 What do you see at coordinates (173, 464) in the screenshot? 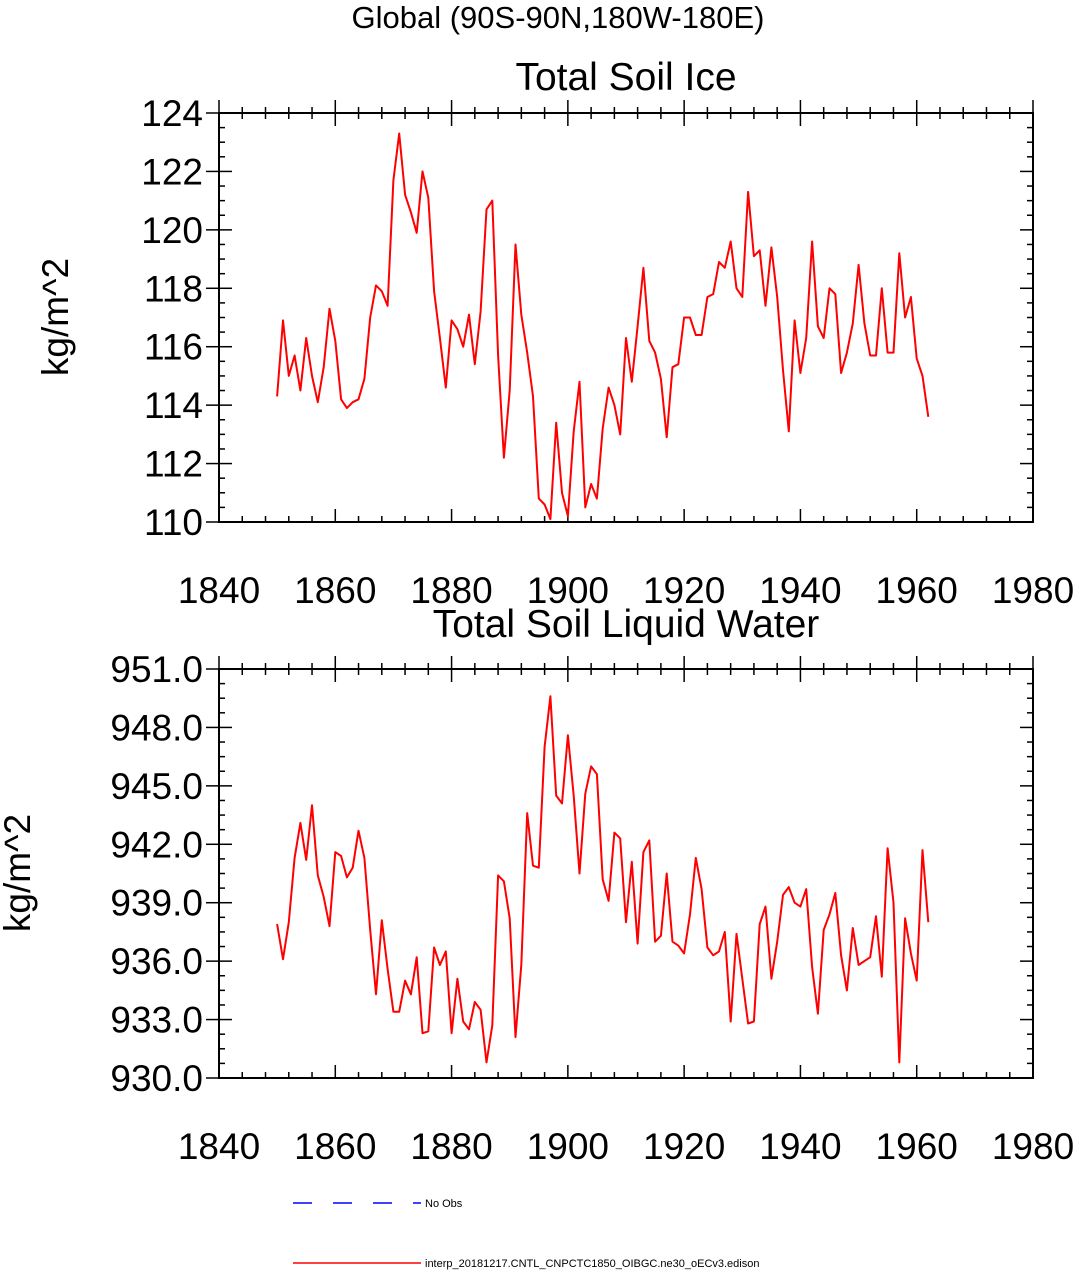
I see `y-tick-label: 112` at bounding box center [173, 464].